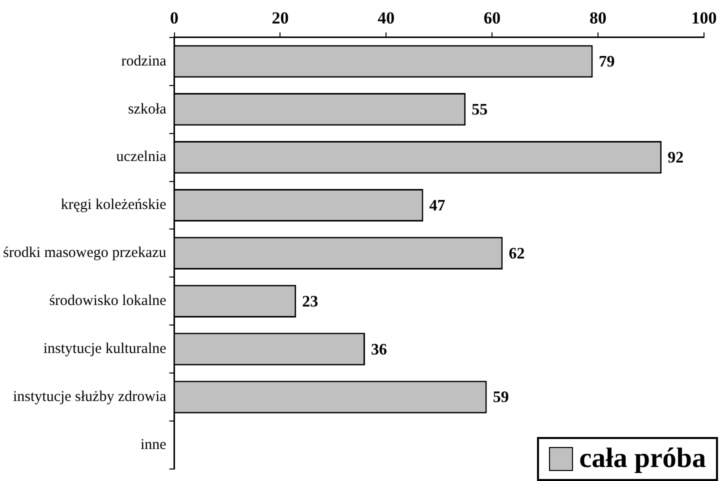  Describe the element at coordinates (480, 109) in the screenshot. I see `data-label: 55` at that location.